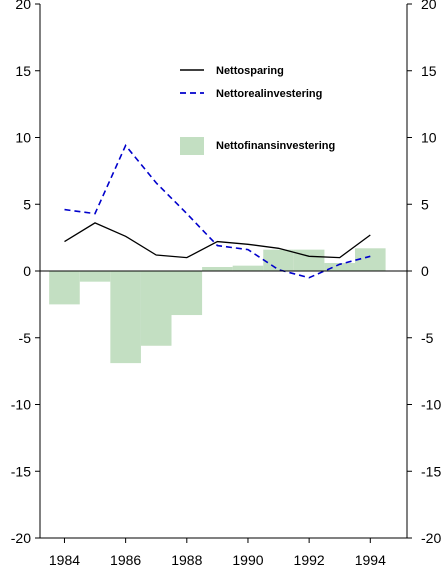  I want to click on bar-1989, so click(217, 268).